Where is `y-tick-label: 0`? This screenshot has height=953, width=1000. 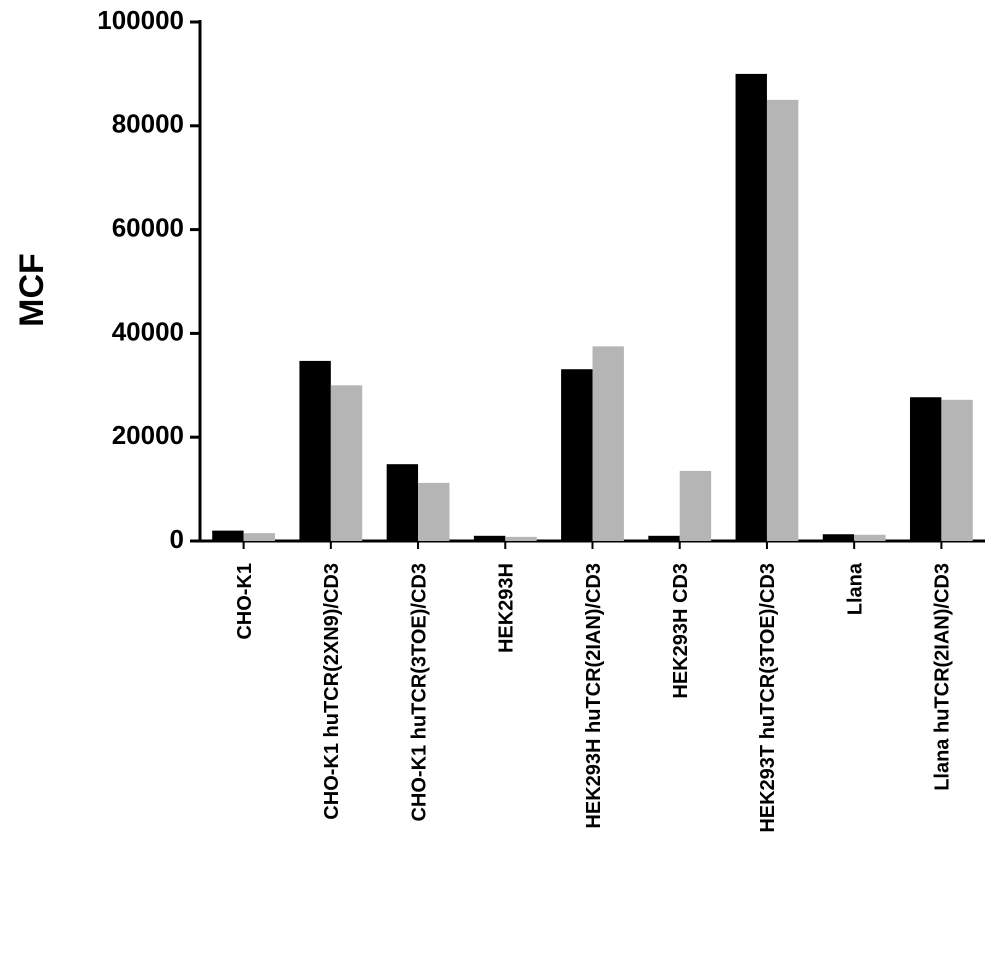 y-tick-label: 0 is located at coordinates (177, 539).